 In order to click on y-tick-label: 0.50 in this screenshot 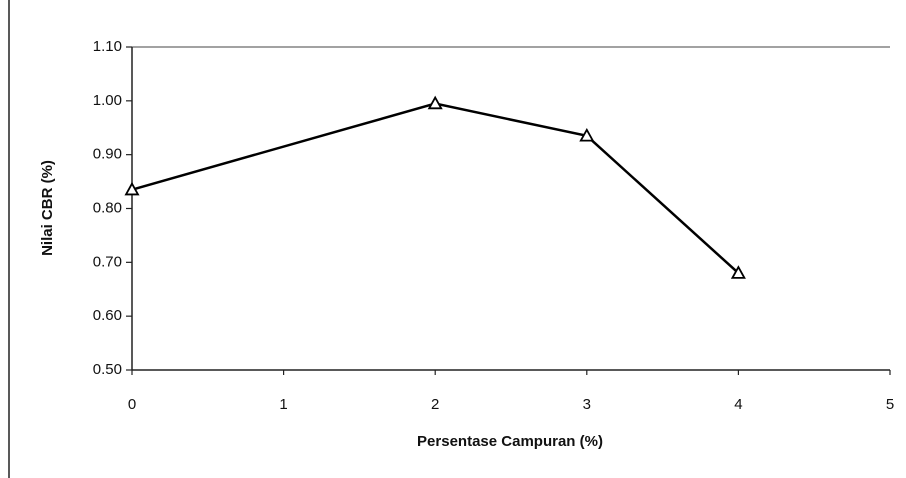, I will do `click(107, 369)`.